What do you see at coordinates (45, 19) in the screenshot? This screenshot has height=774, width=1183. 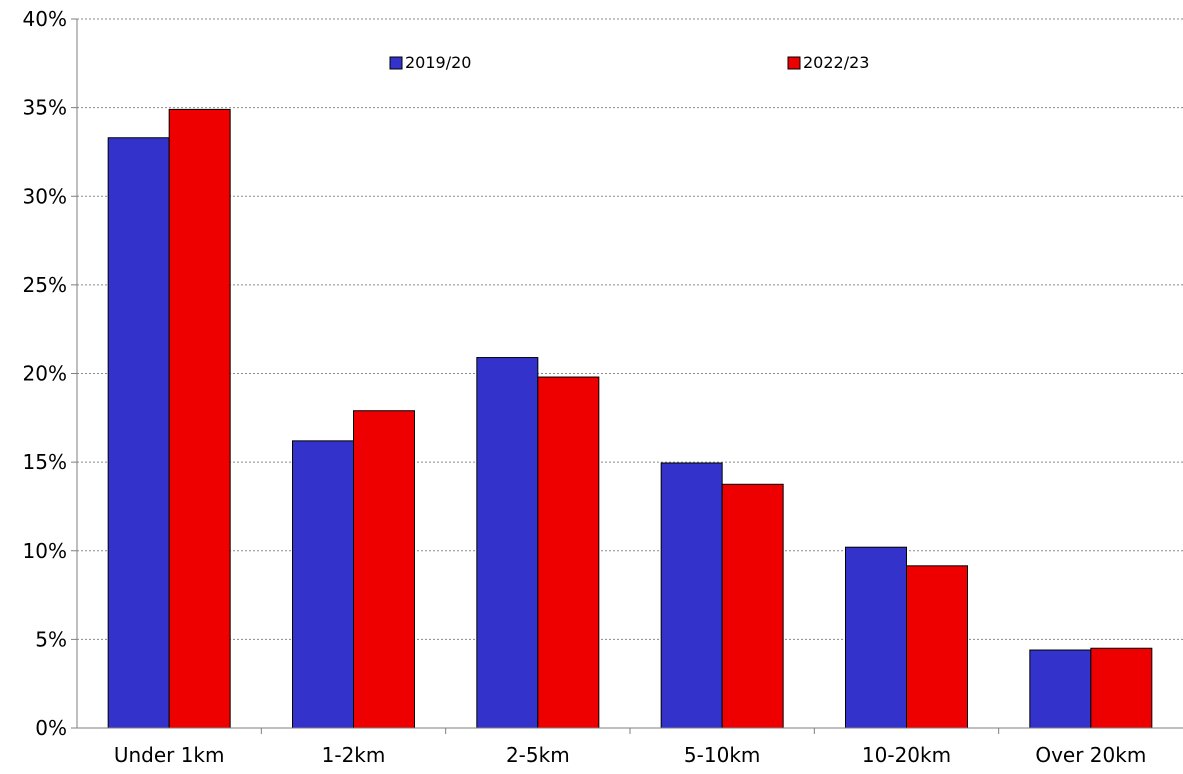 I see `y-tick-label: 40%` at bounding box center [45, 19].